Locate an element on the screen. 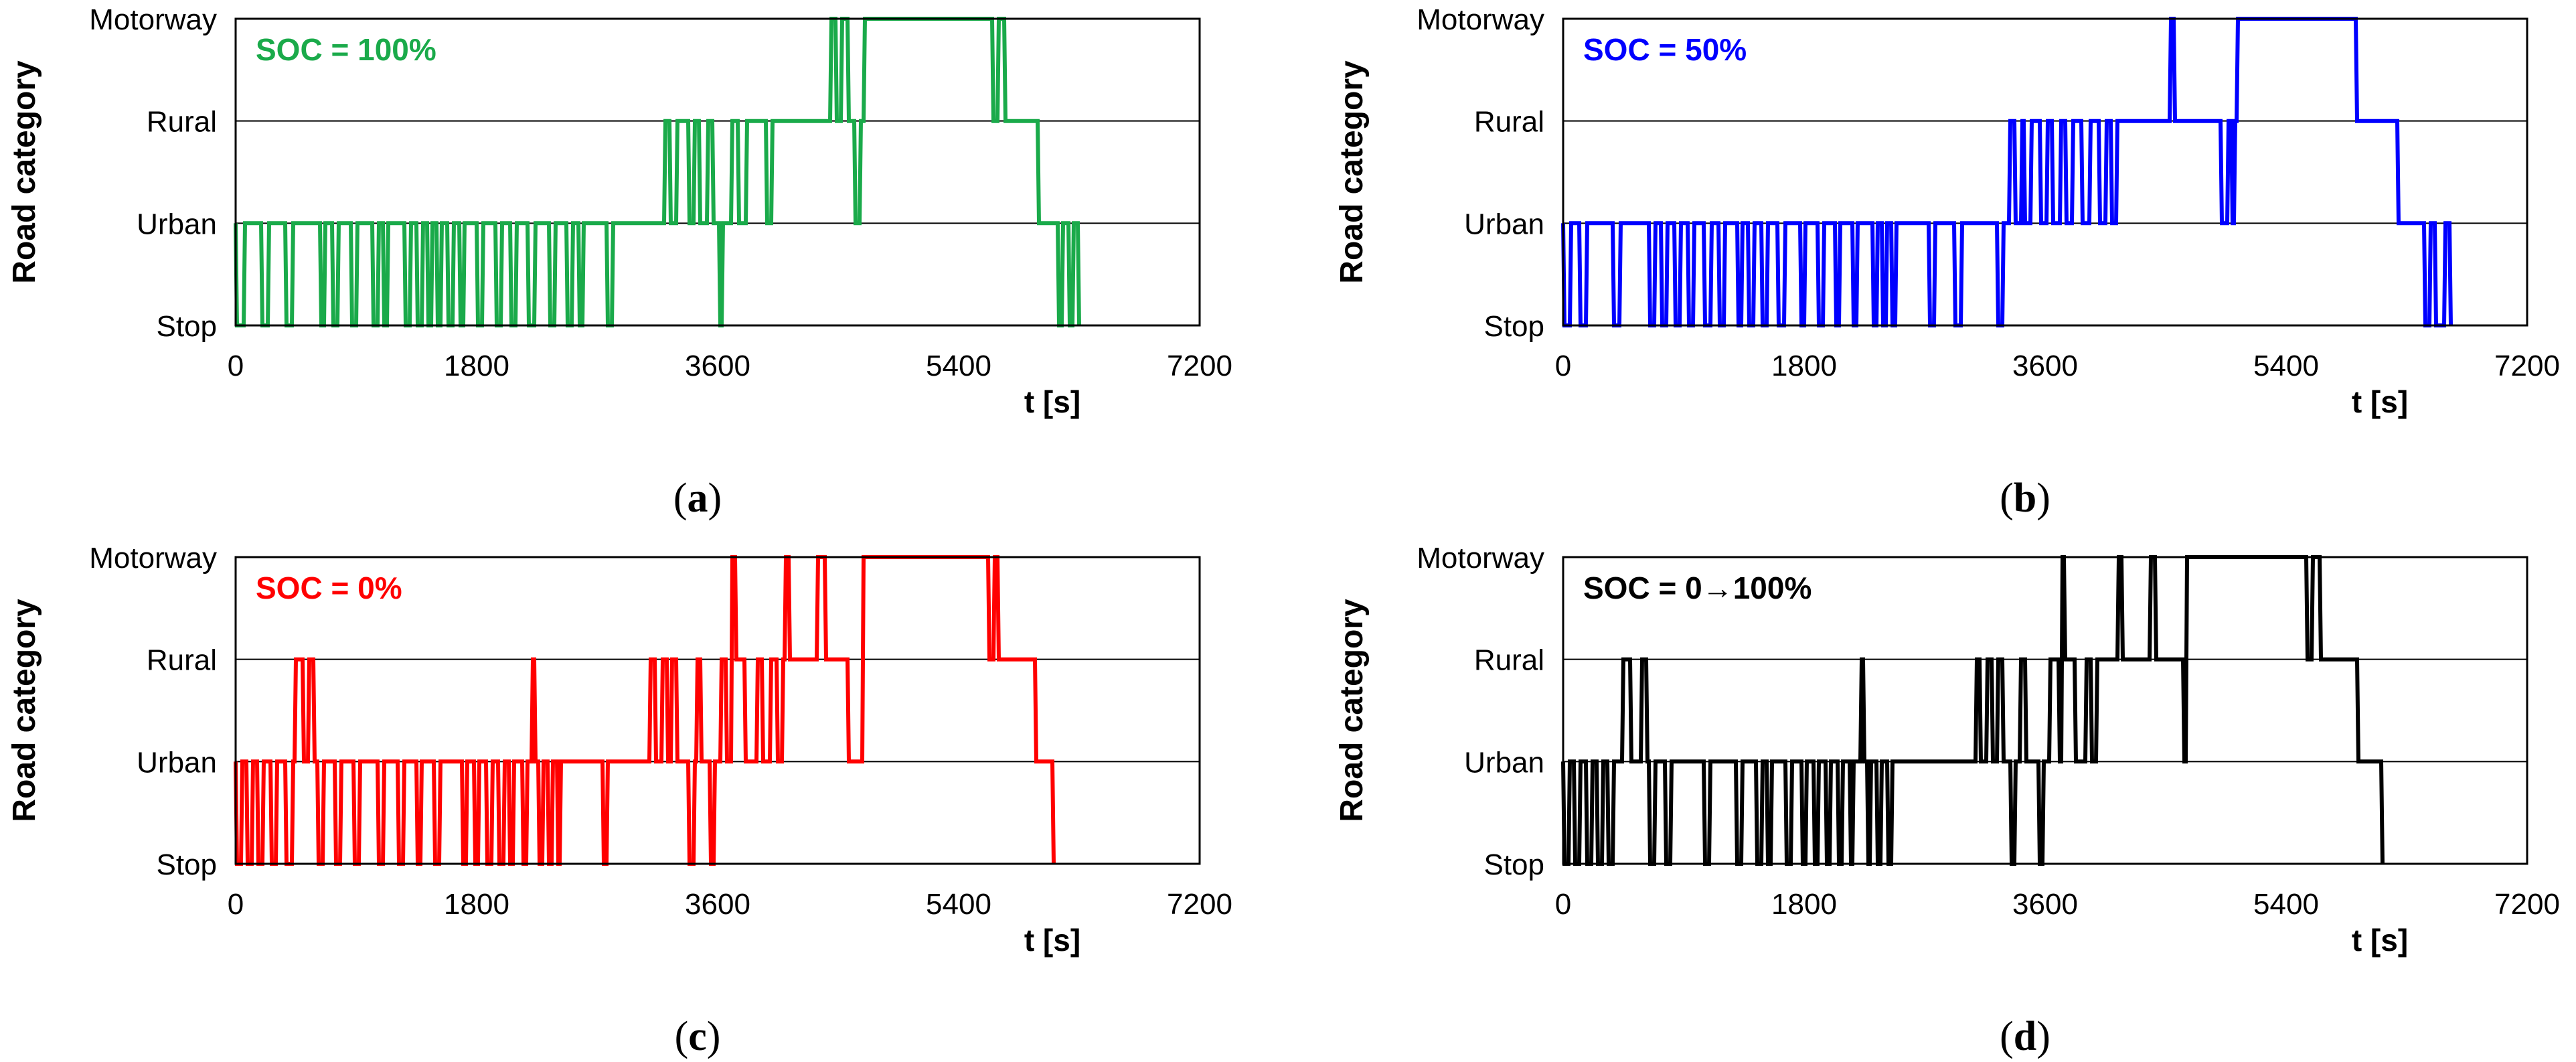 The width and height of the screenshot is (2576, 1062). caption-letter: a is located at coordinates (698, 498).